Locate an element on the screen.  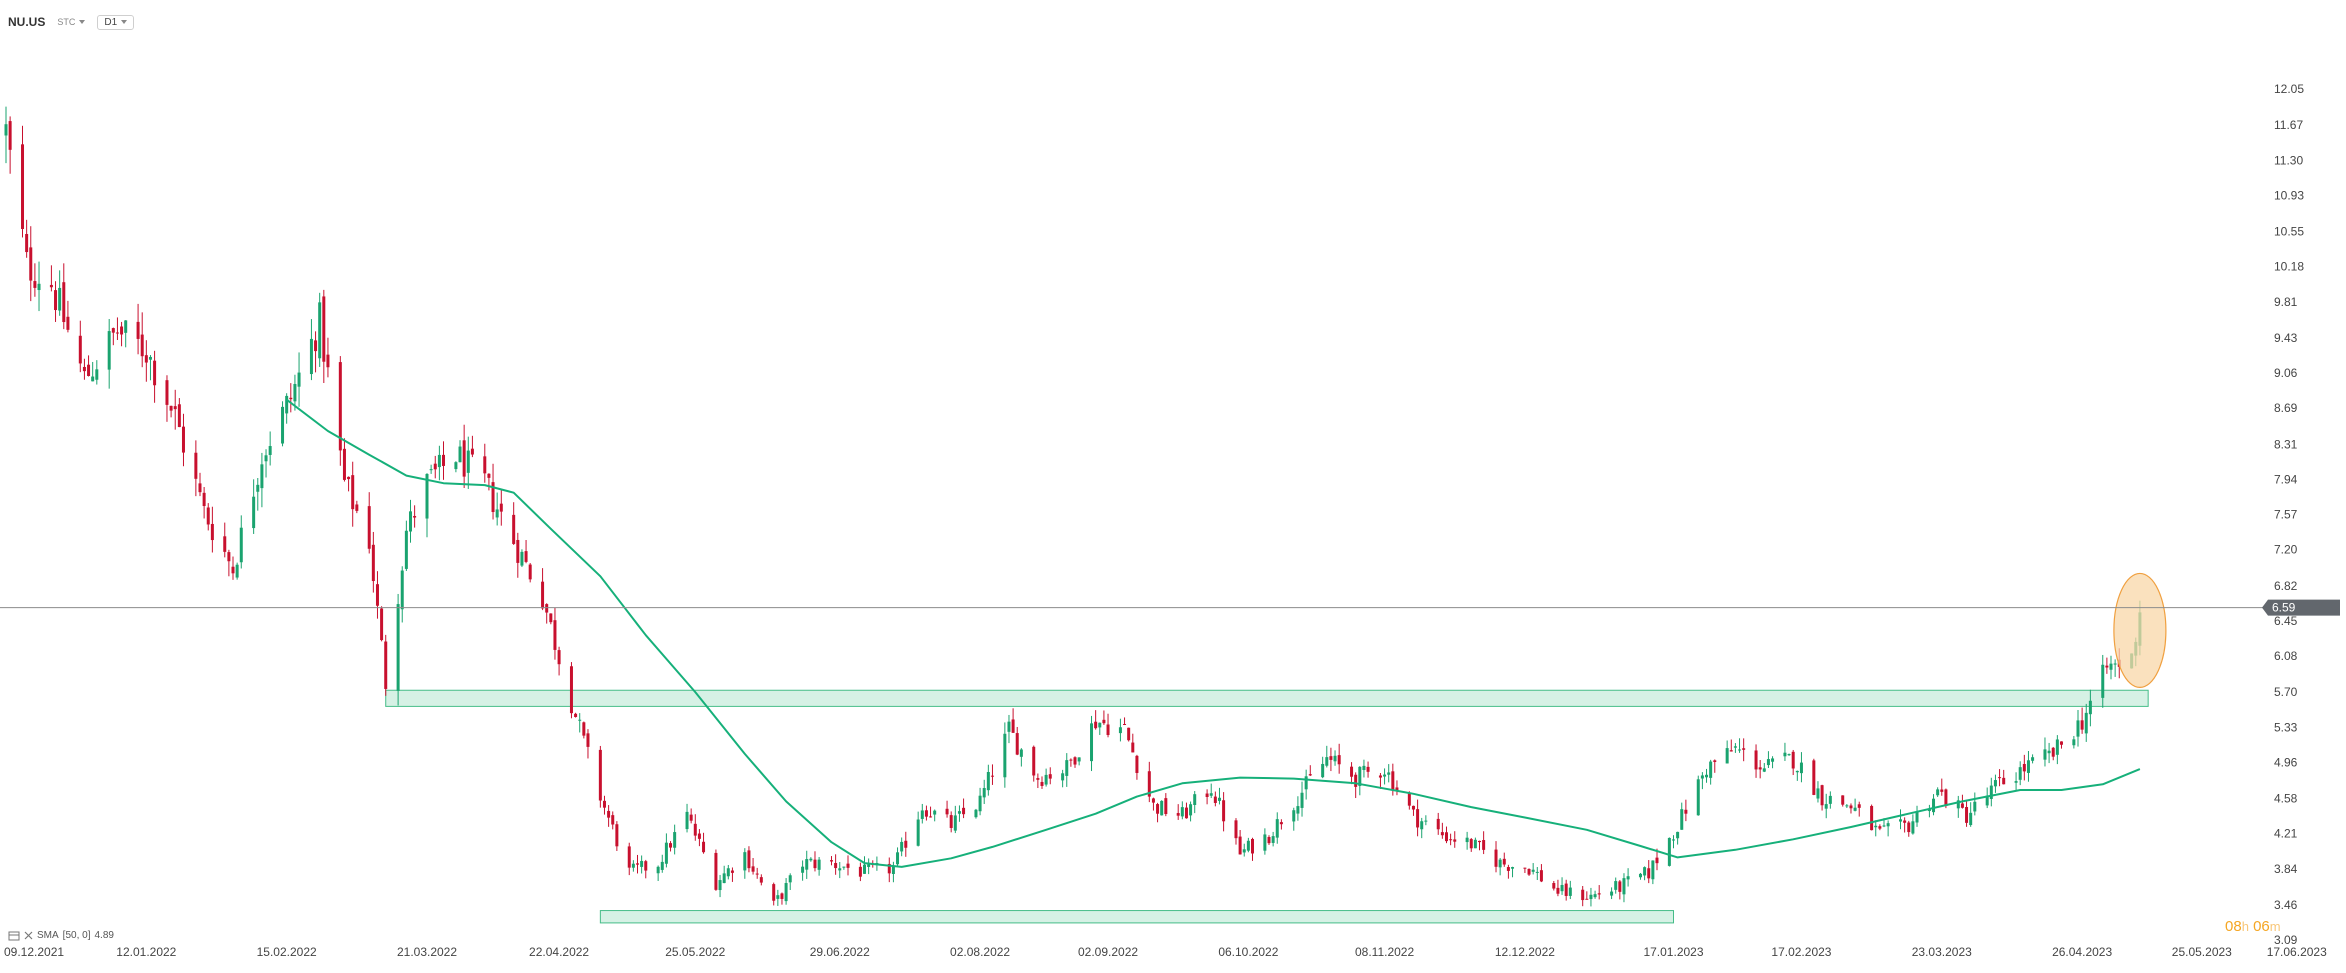
date-tick-label: 25.05.2023 is located at coordinates (2202, 952).